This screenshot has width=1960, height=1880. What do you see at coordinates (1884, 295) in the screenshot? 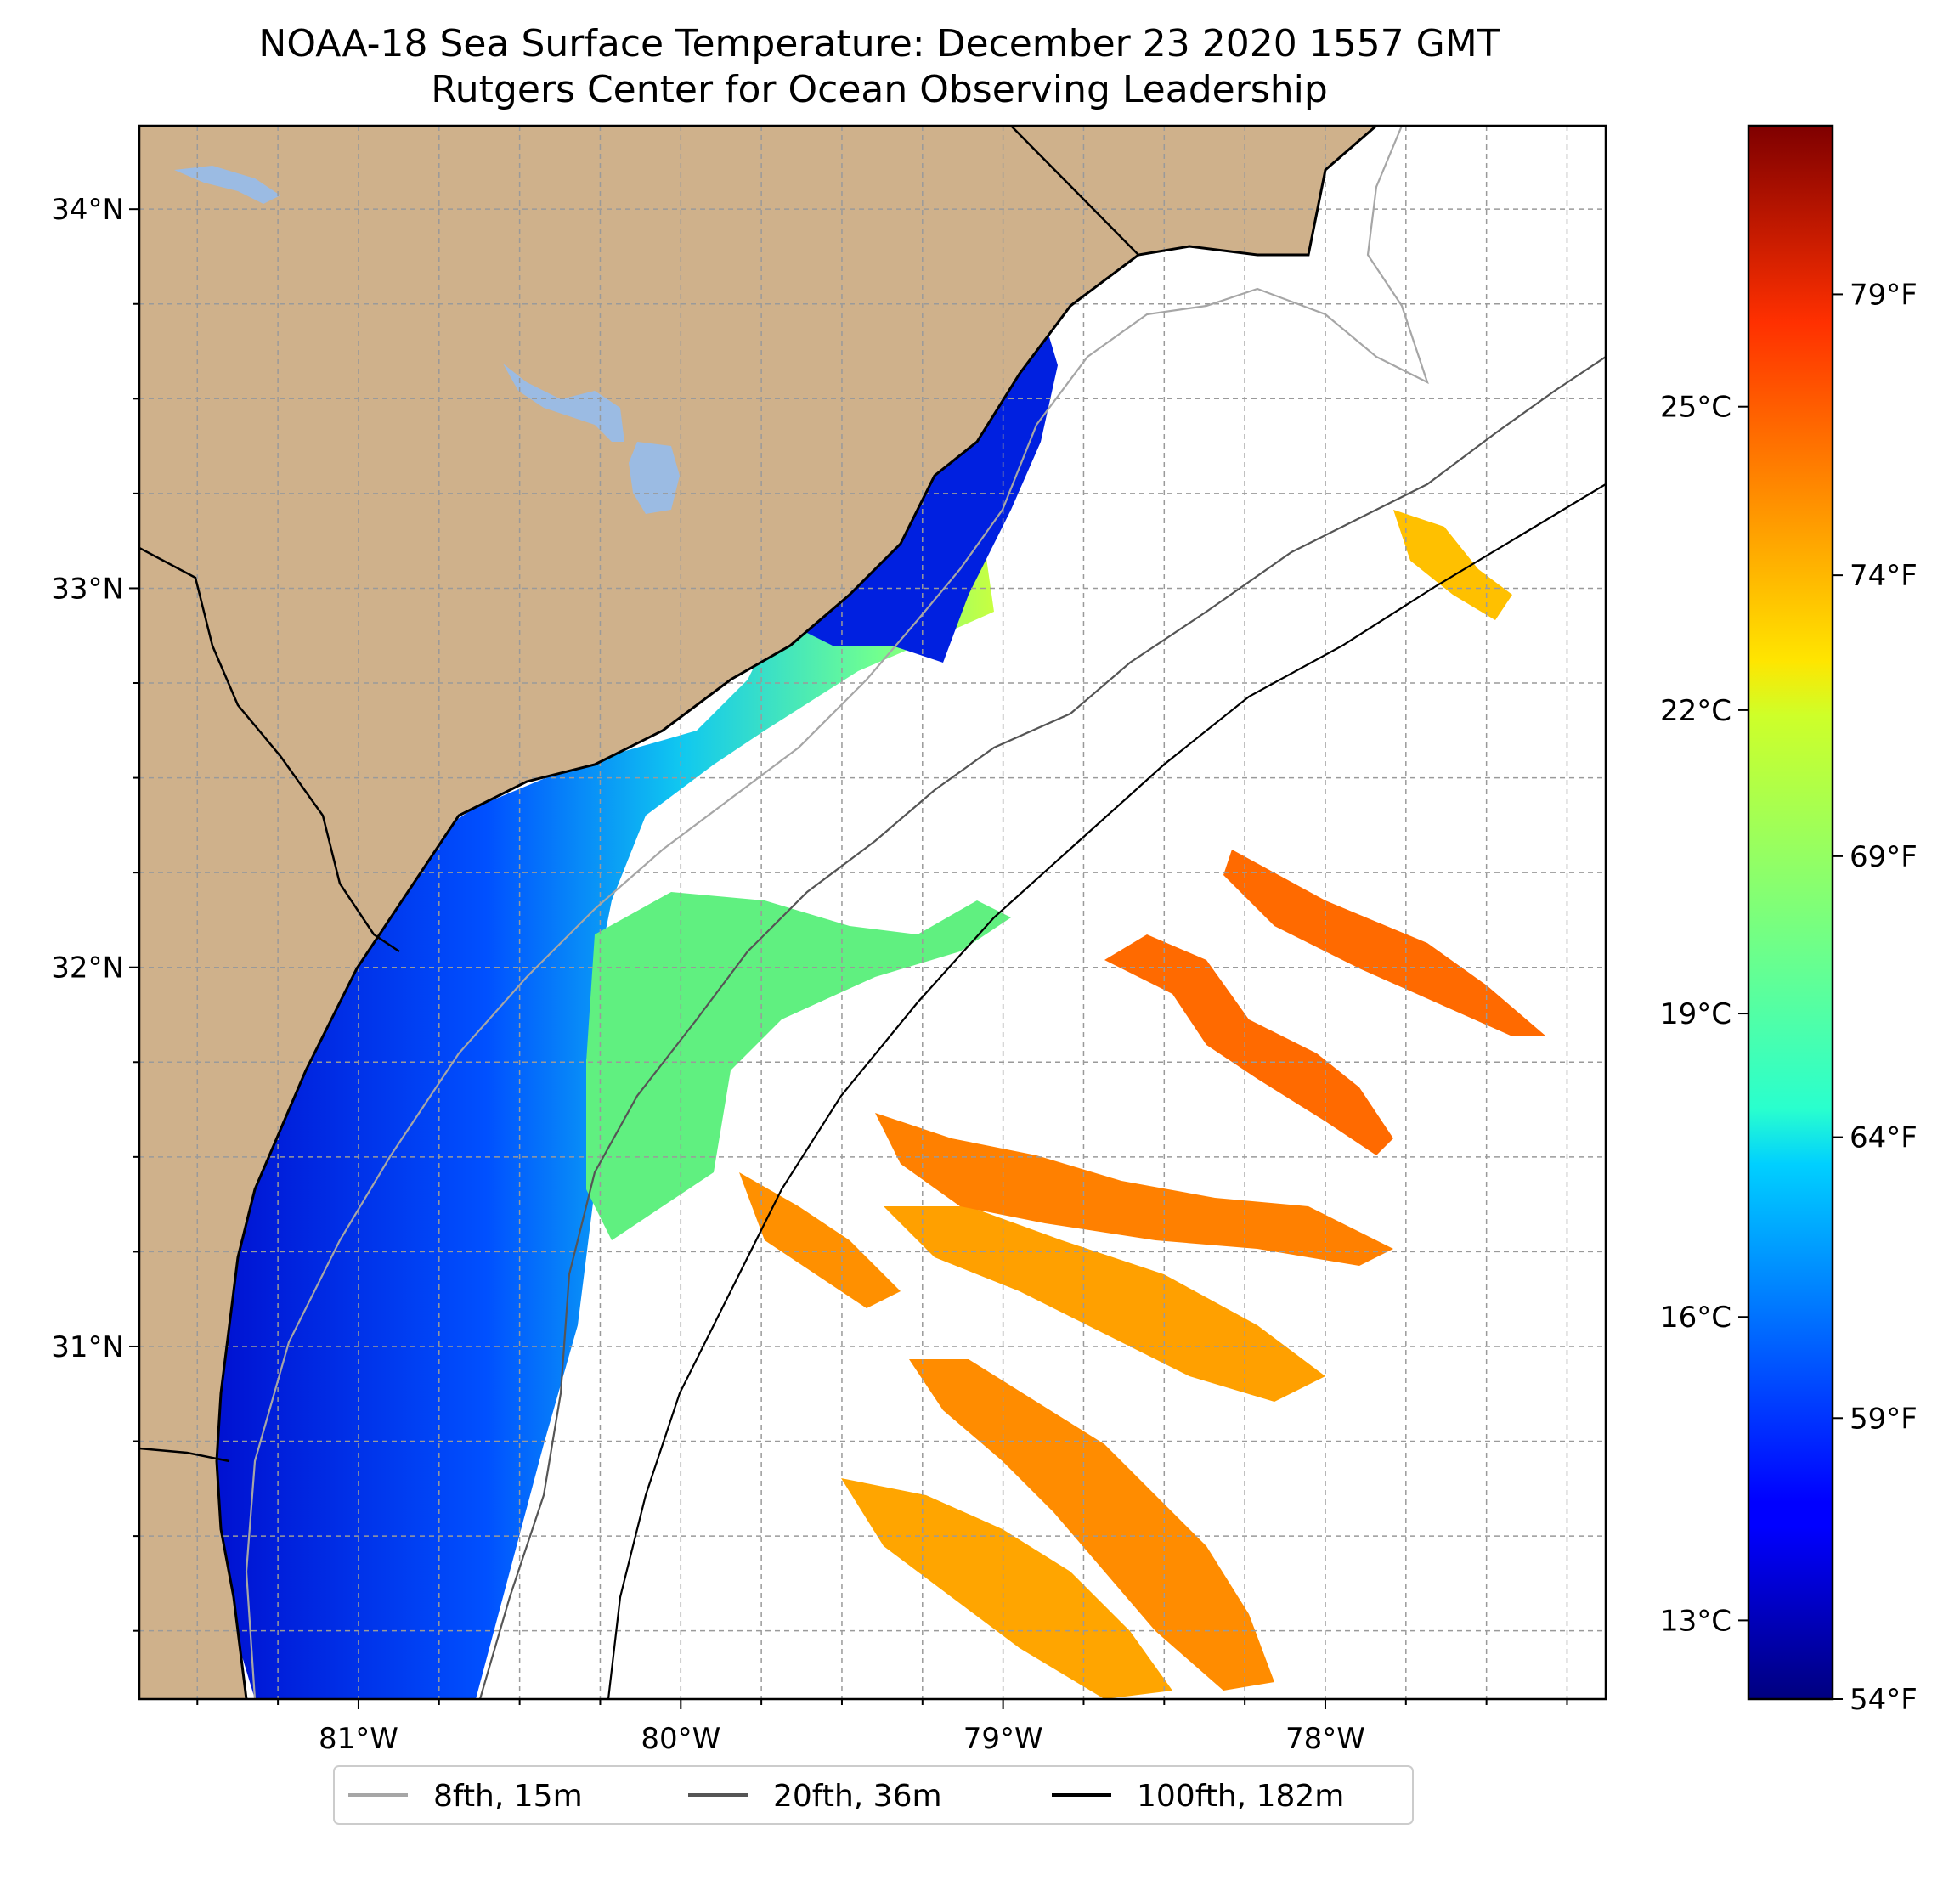
I see `colorbar-f-tick-label: 79°F` at bounding box center [1884, 295].